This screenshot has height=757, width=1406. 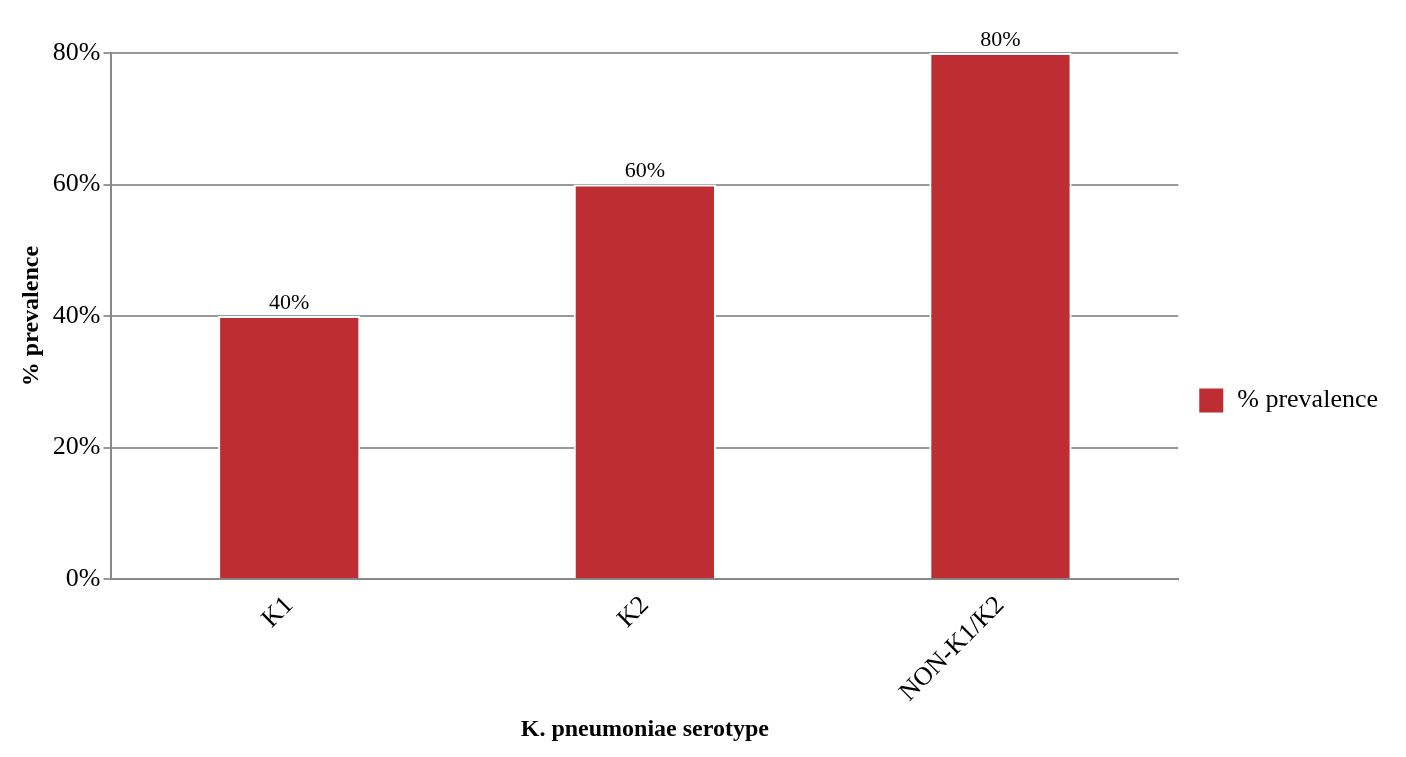 I want to click on y-tick-label: 20%, so click(x=76, y=446).